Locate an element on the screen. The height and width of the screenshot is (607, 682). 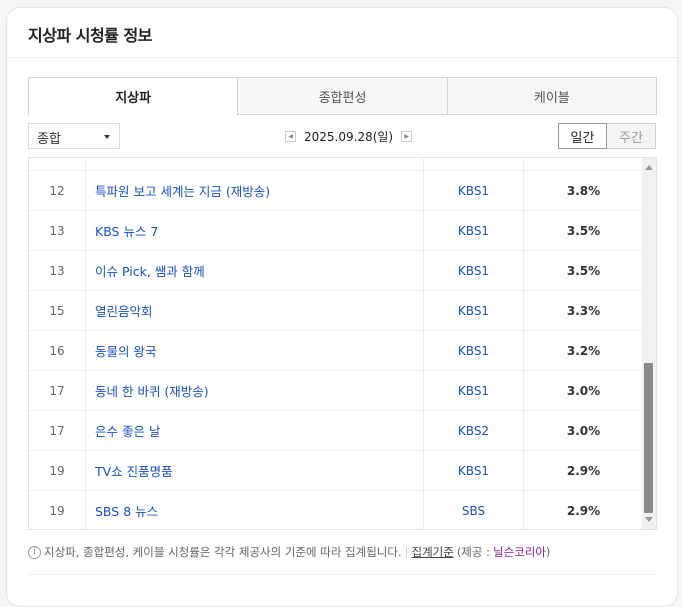
channel-link: KBS2 is located at coordinates (474, 430).